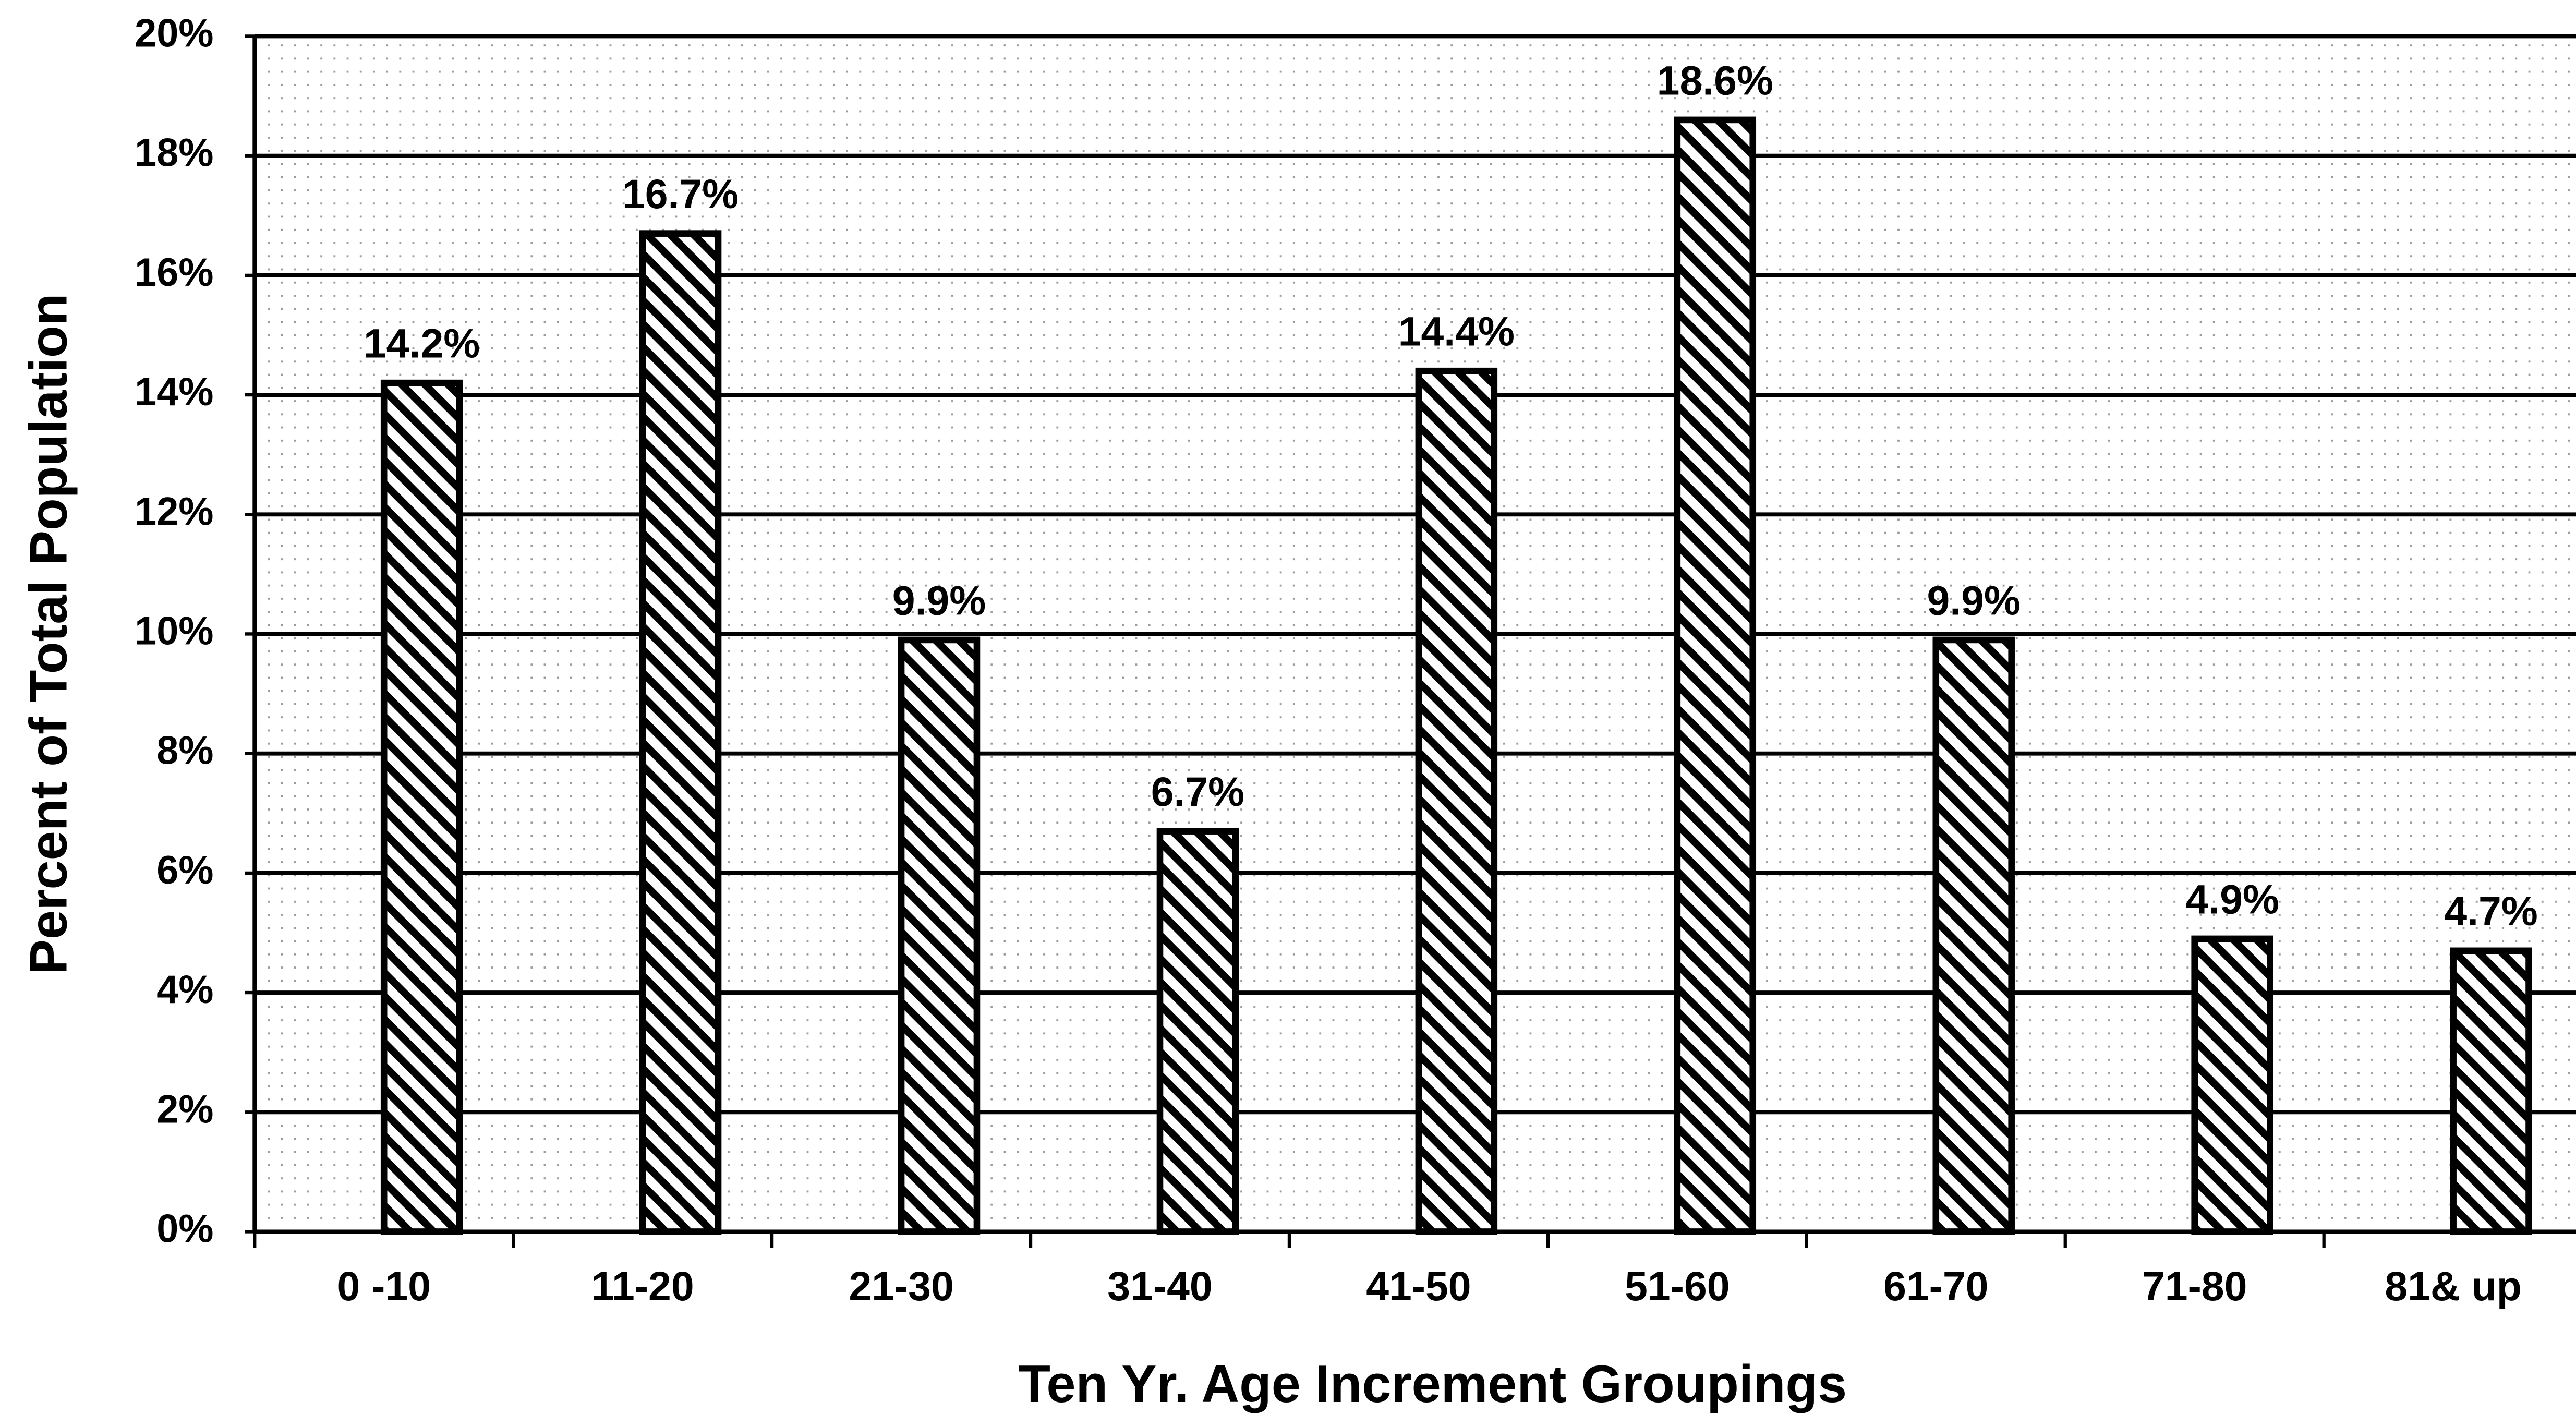 The image size is (2576, 1426). Describe the element at coordinates (184, 990) in the screenshot. I see `y-tick-label: 4%` at that location.